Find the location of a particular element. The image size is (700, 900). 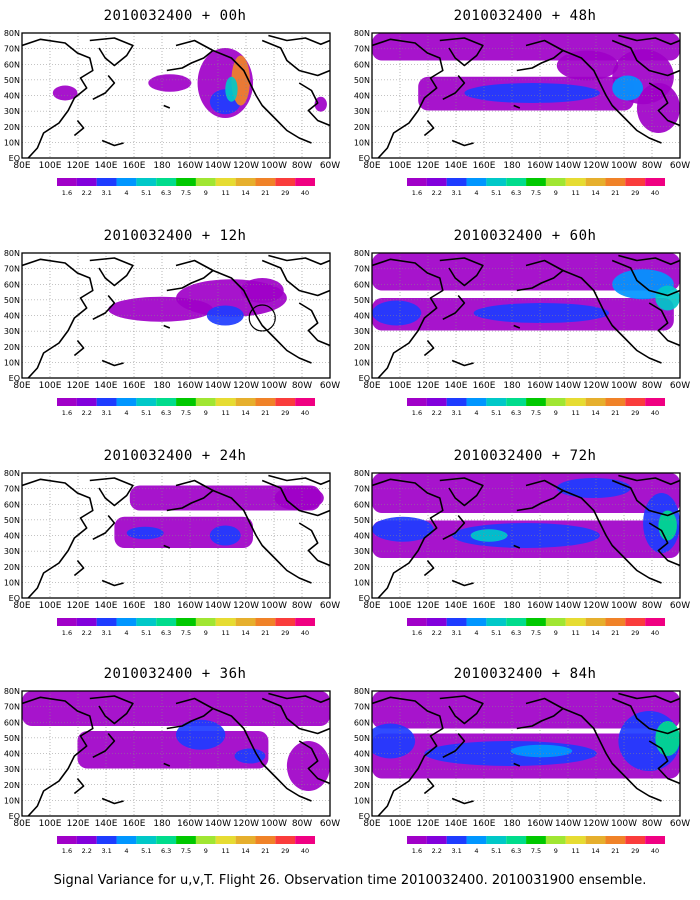

signal-patch is located at coordinates (308, 766).